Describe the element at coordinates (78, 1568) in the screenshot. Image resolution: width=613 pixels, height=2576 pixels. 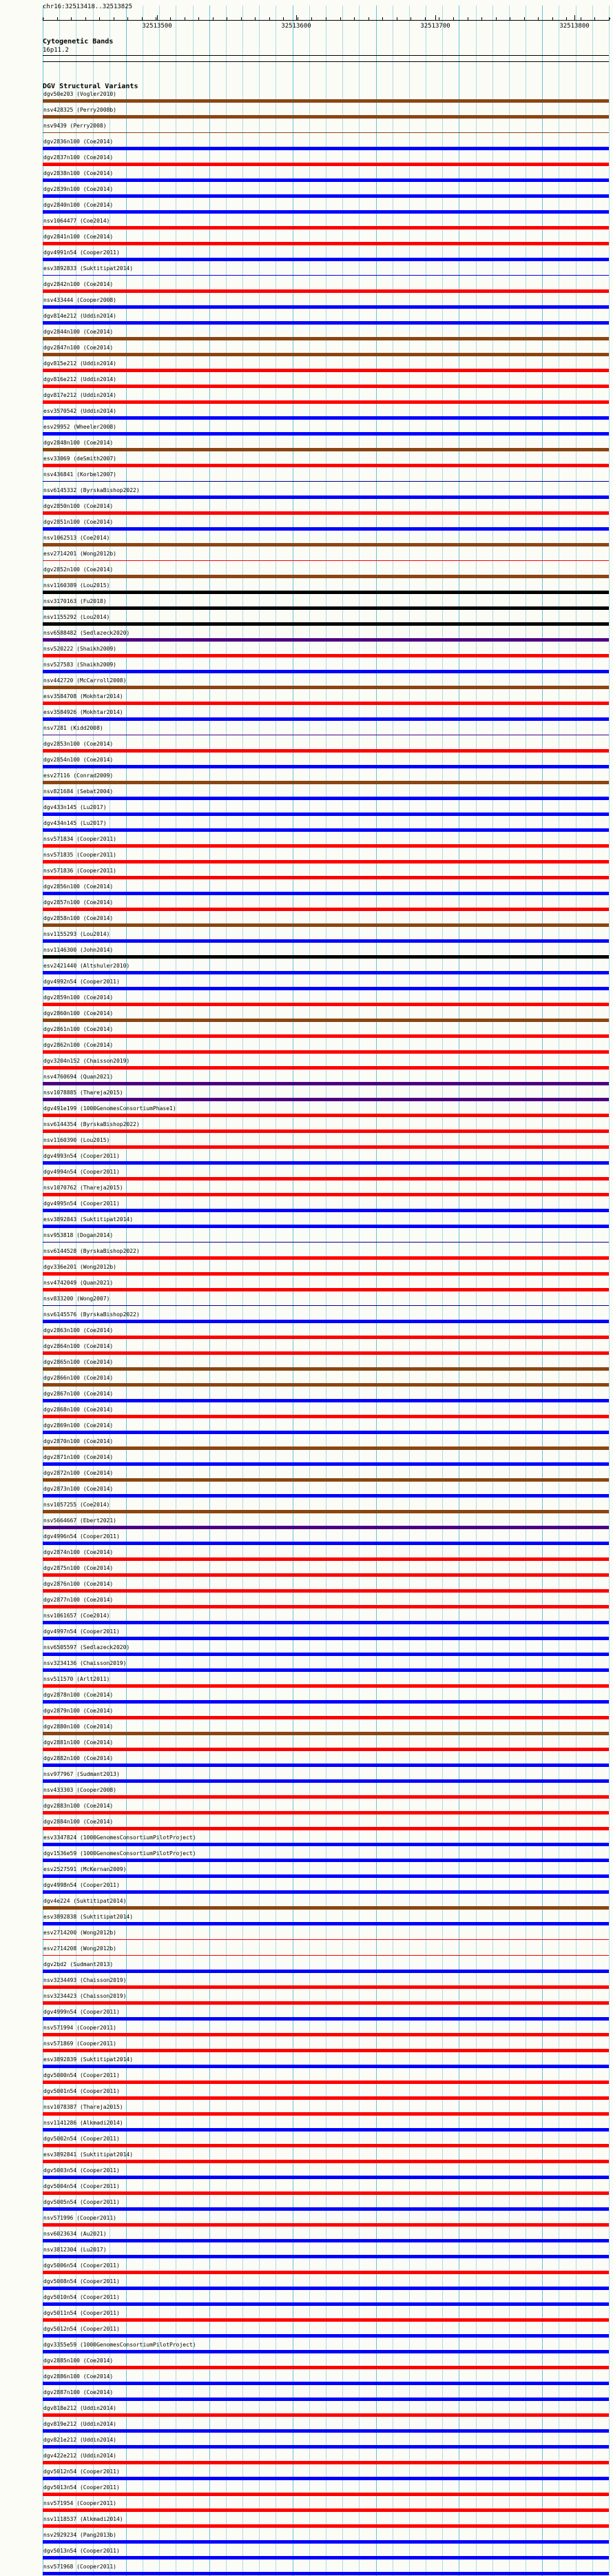
I see `variant-label: dgv2875n100 (Coe2014)` at that location.